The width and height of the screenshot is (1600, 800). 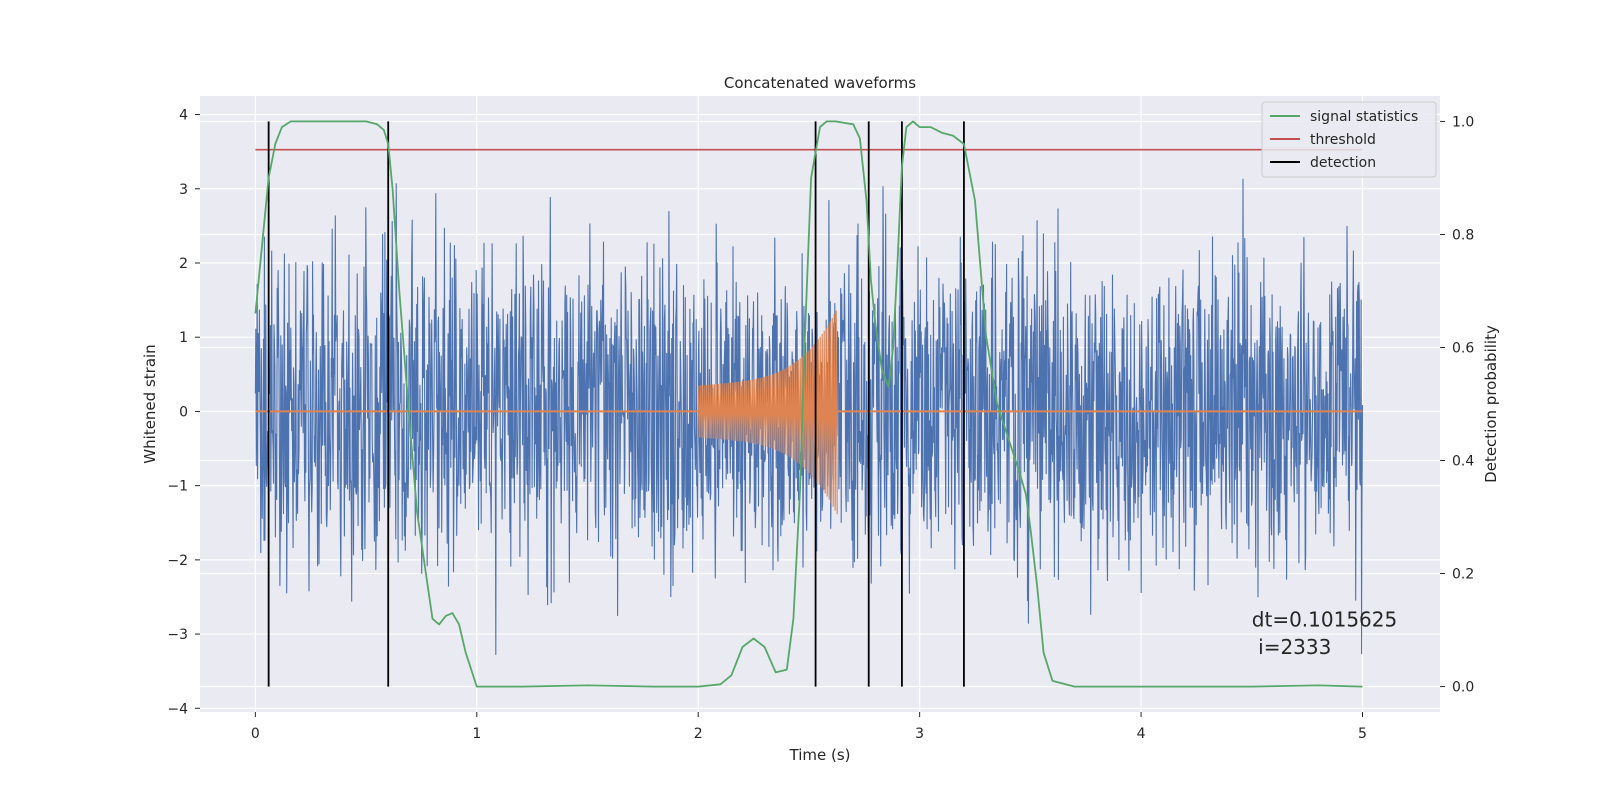 I want to click on y-right-tick-label: 0.8, so click(x=1463, y=235).